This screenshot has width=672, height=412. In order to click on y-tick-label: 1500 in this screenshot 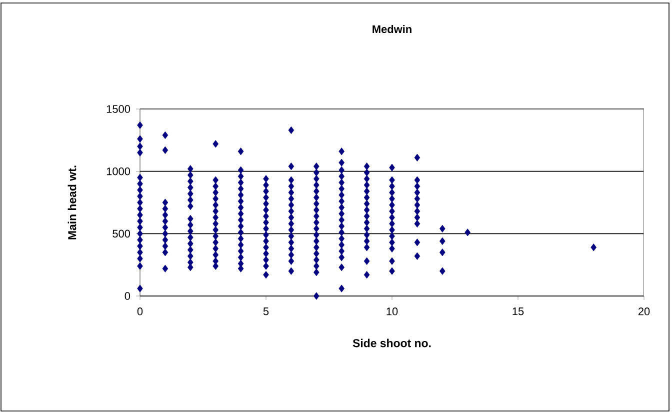, I will do `click(118, 109)`.